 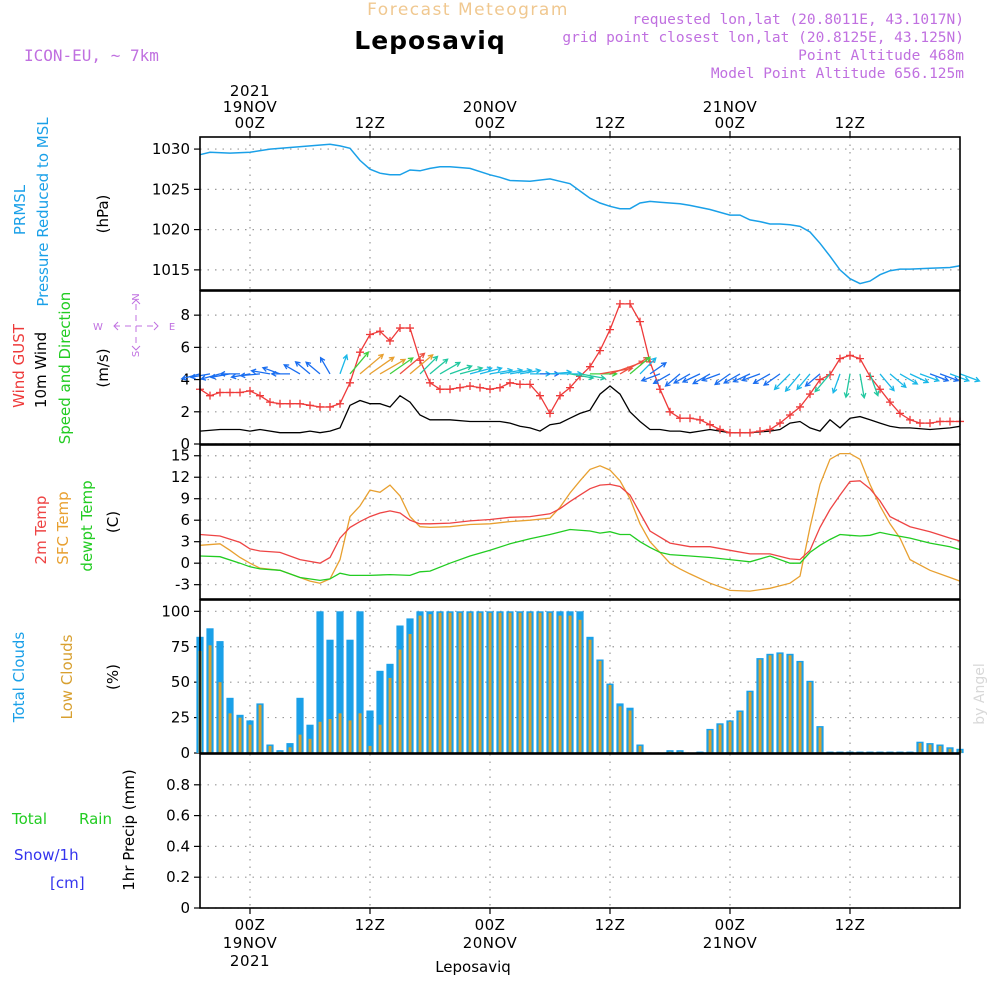 I want to click on ytick-label-precip: 0.8, so click(x=178, y=785).